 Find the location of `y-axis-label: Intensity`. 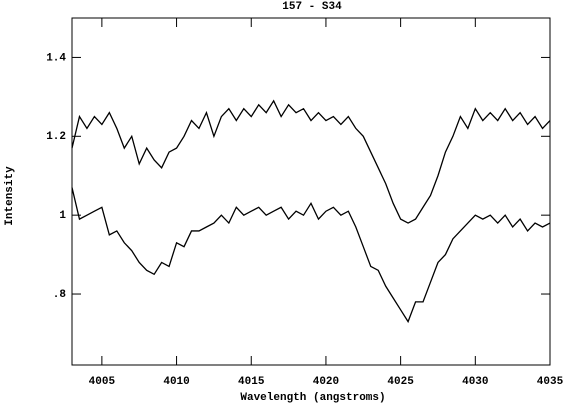

y-axis-label: Intensity is located at coordinates (10, 196).